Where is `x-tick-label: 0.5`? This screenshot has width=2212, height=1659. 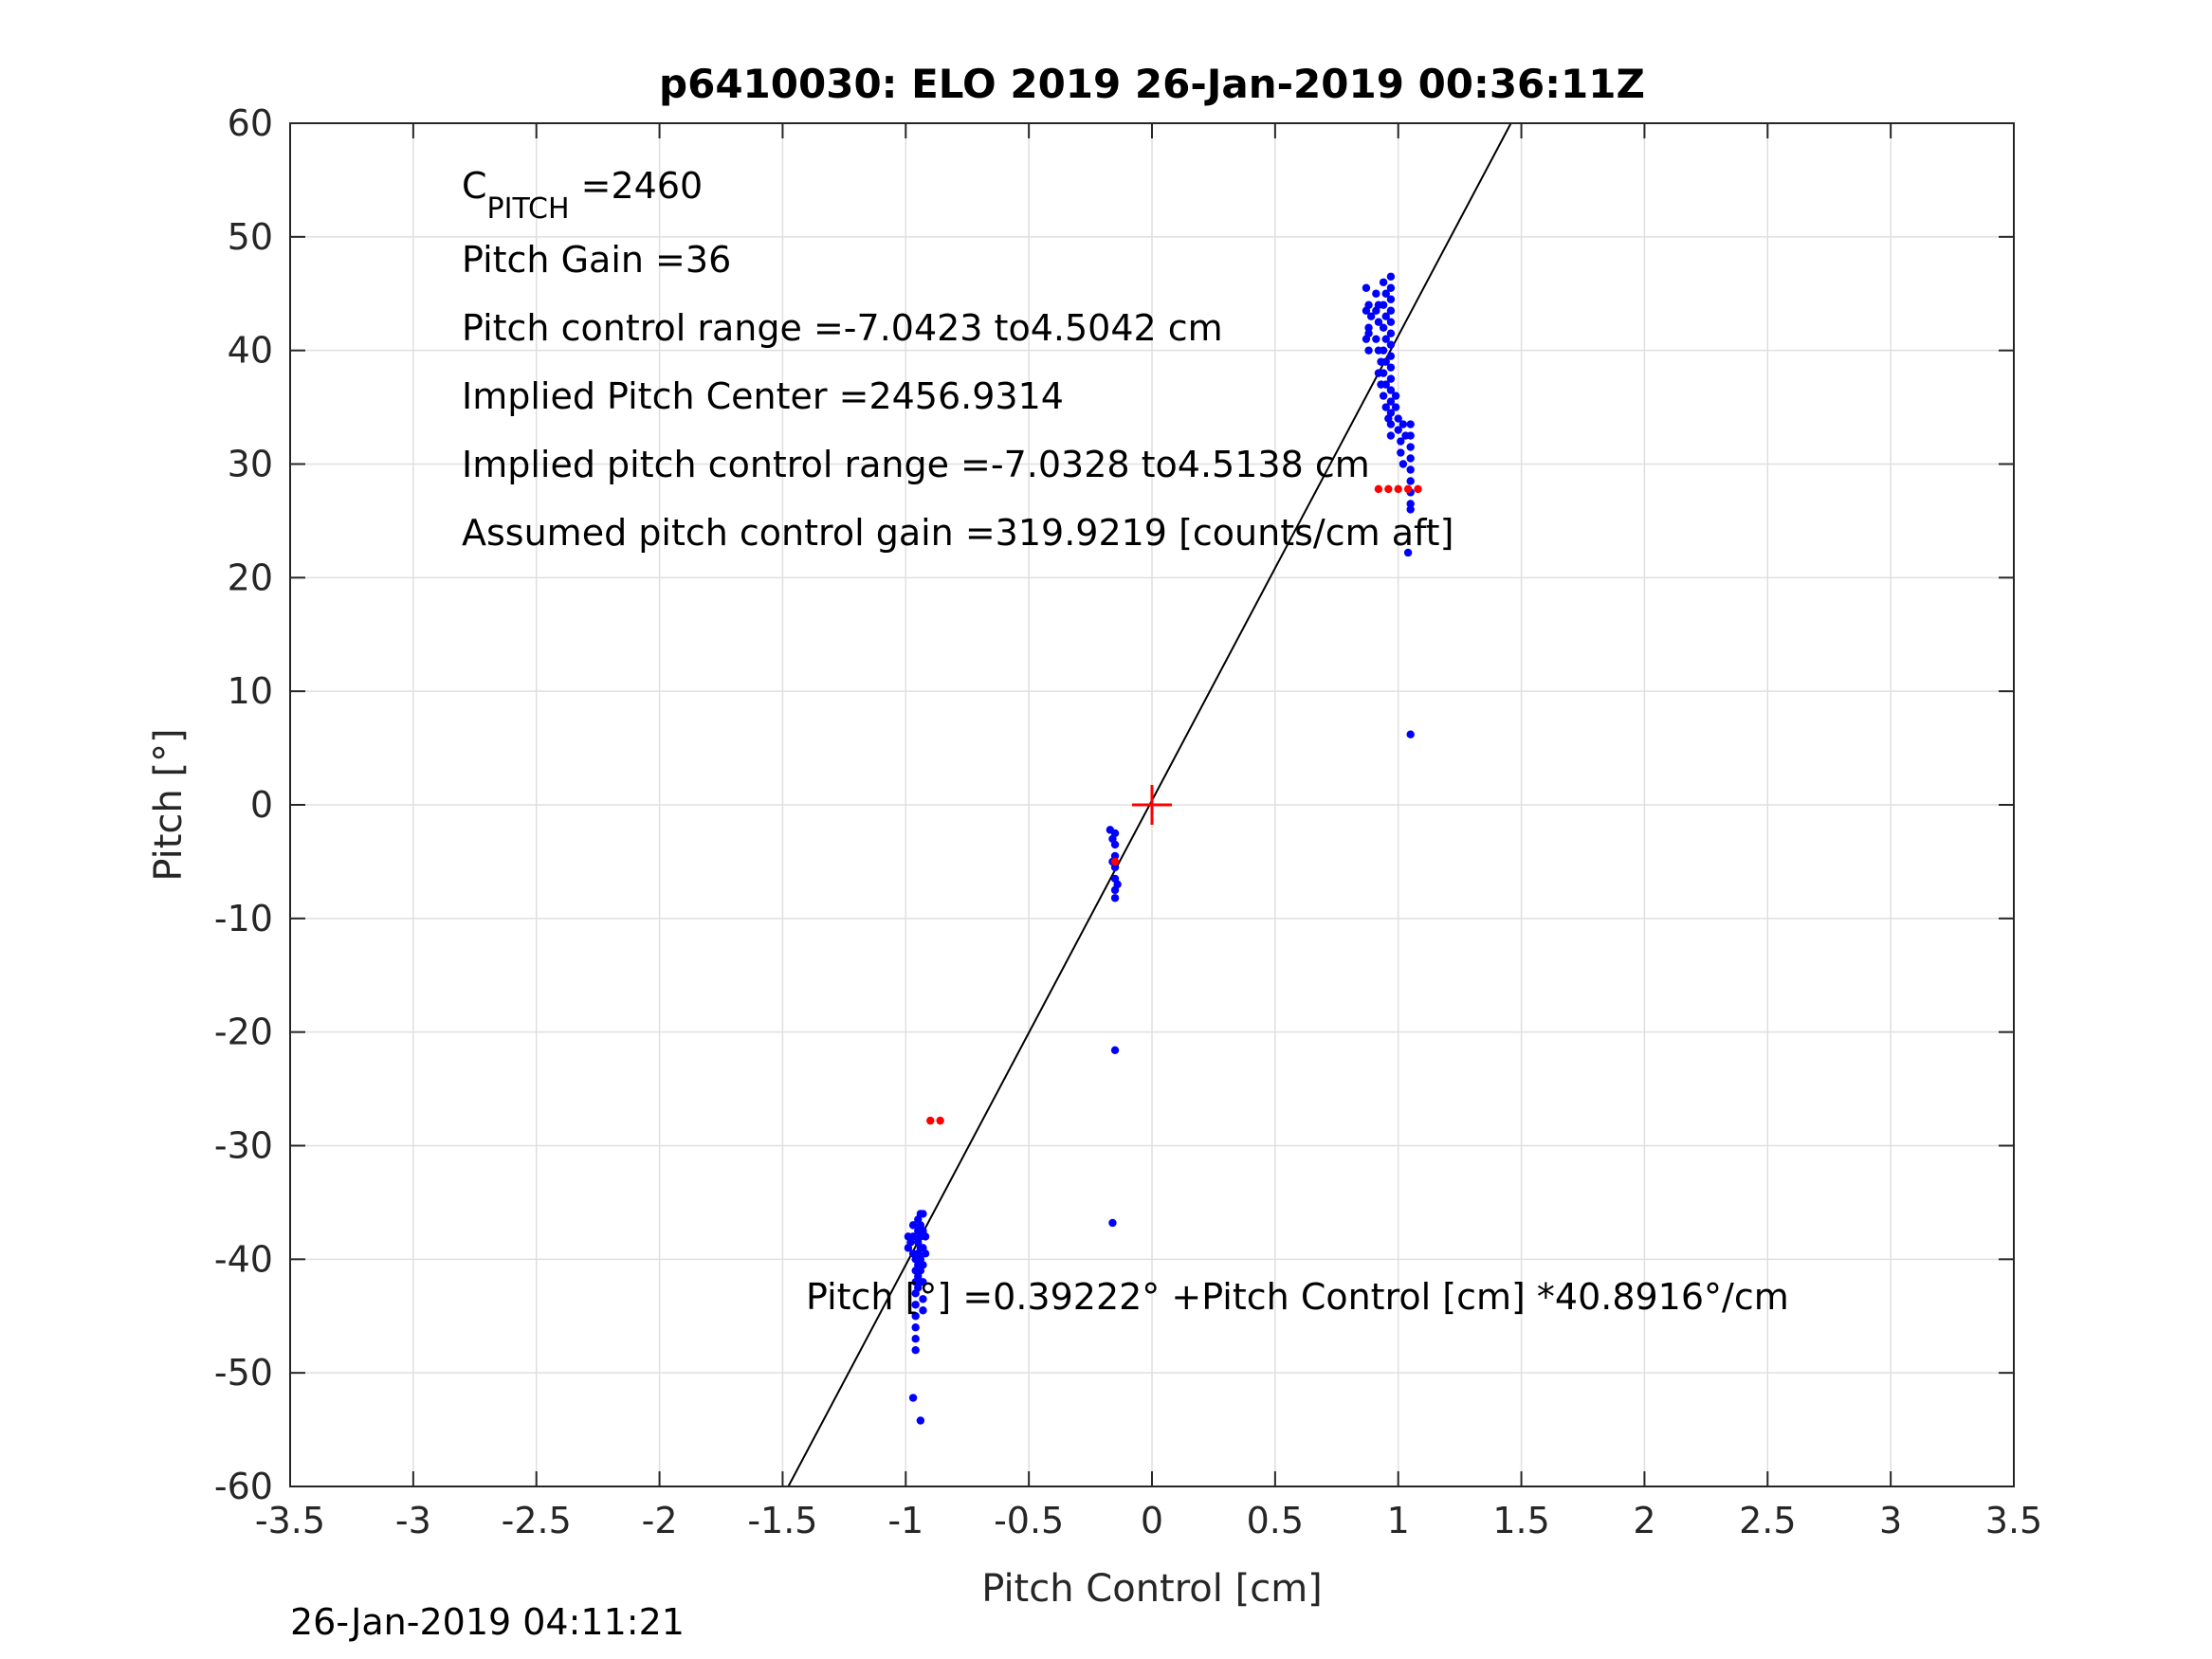
x-tick-label: 0.5 is located at coordinates (1275, 1520).